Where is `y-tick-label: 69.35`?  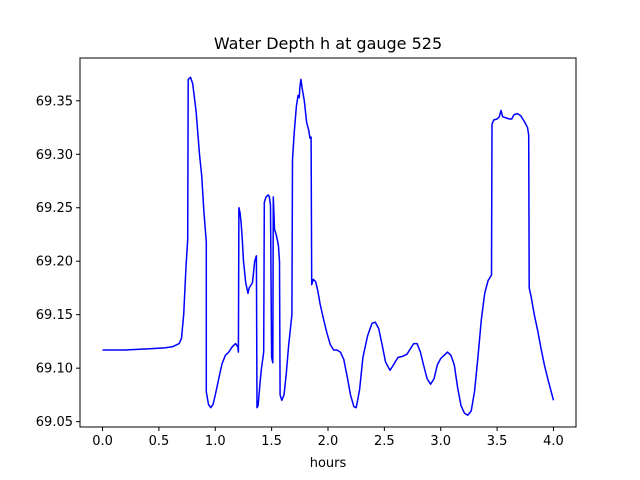 y-tick-label: 69.35 is located at coordinates (54, 101).